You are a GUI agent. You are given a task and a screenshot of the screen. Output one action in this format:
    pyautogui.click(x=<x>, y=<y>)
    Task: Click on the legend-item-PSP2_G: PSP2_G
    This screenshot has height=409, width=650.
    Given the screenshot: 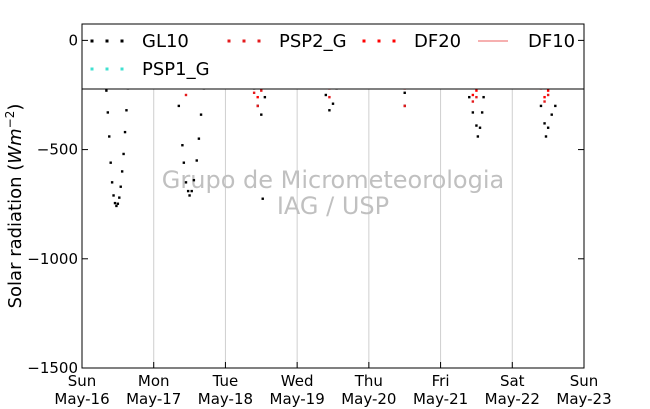 What is the action you would take?
    pyautogui.click(x=287, y=41)
    